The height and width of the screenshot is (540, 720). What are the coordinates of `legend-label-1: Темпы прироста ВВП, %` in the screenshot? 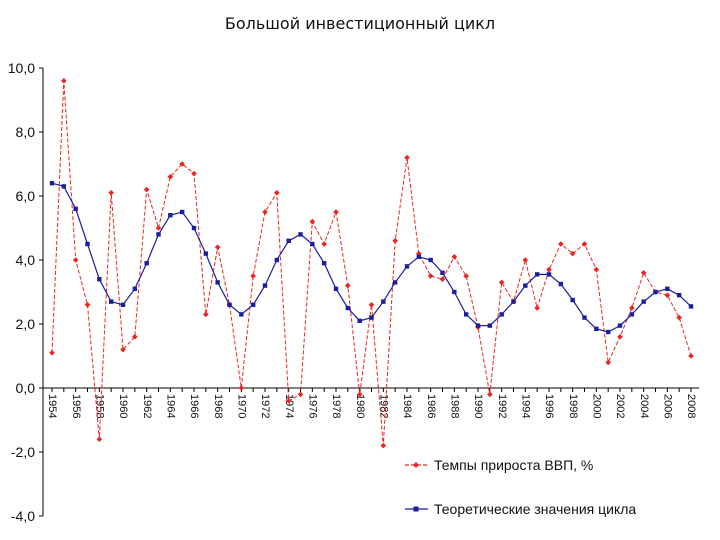 It's located at (513, 465).